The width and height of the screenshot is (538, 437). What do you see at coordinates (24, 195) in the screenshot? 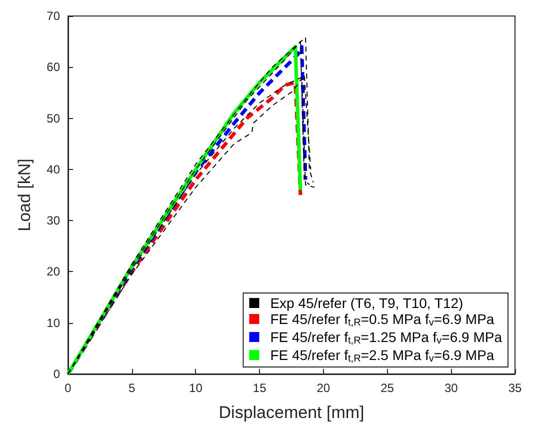
I see `y-axis-title: Load [kN]` at bounding box center [24, 195].